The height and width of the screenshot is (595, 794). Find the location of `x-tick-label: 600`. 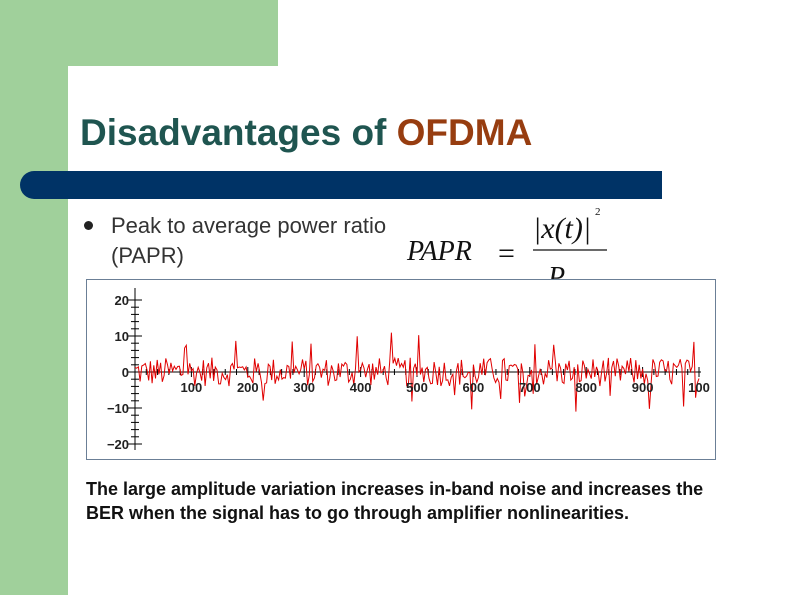

x-tick-label: 600 is located at coordinates (474, 387).